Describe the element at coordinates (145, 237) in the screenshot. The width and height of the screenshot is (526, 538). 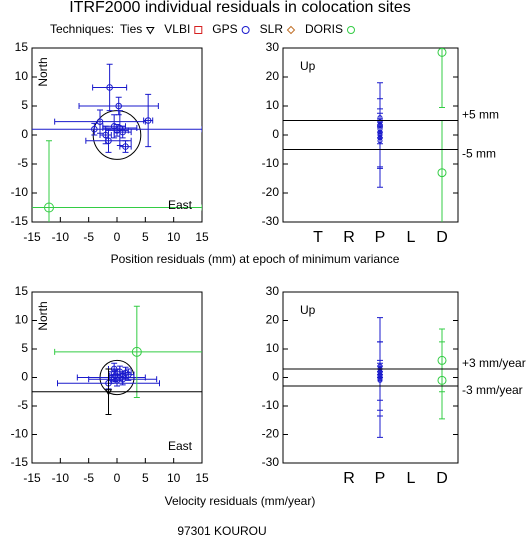
I see `x-tick-label: 5` at that location.